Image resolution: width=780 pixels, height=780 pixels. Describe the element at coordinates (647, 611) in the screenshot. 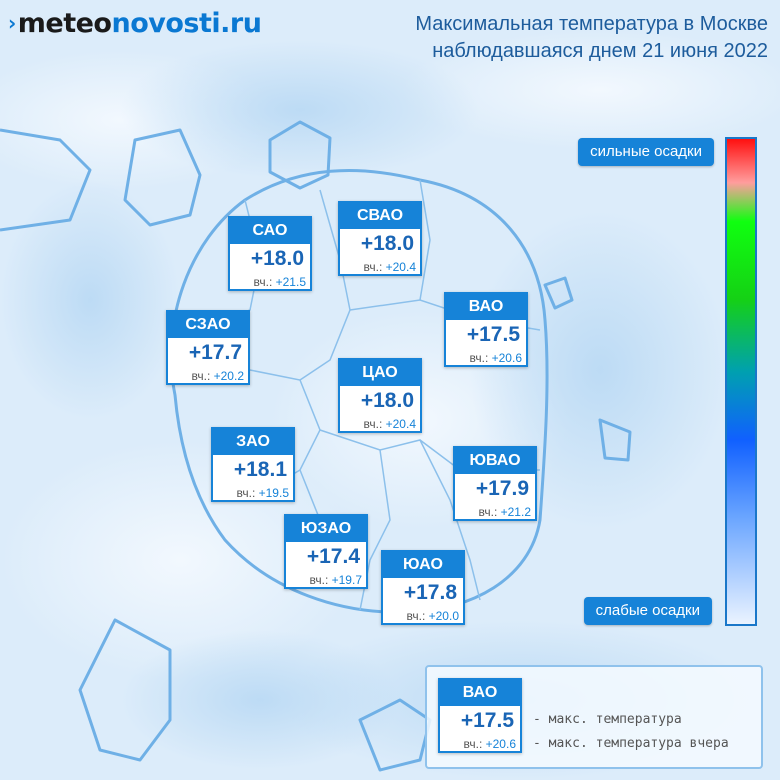

I see `scale-label-weak: слабые осадки` at that location.